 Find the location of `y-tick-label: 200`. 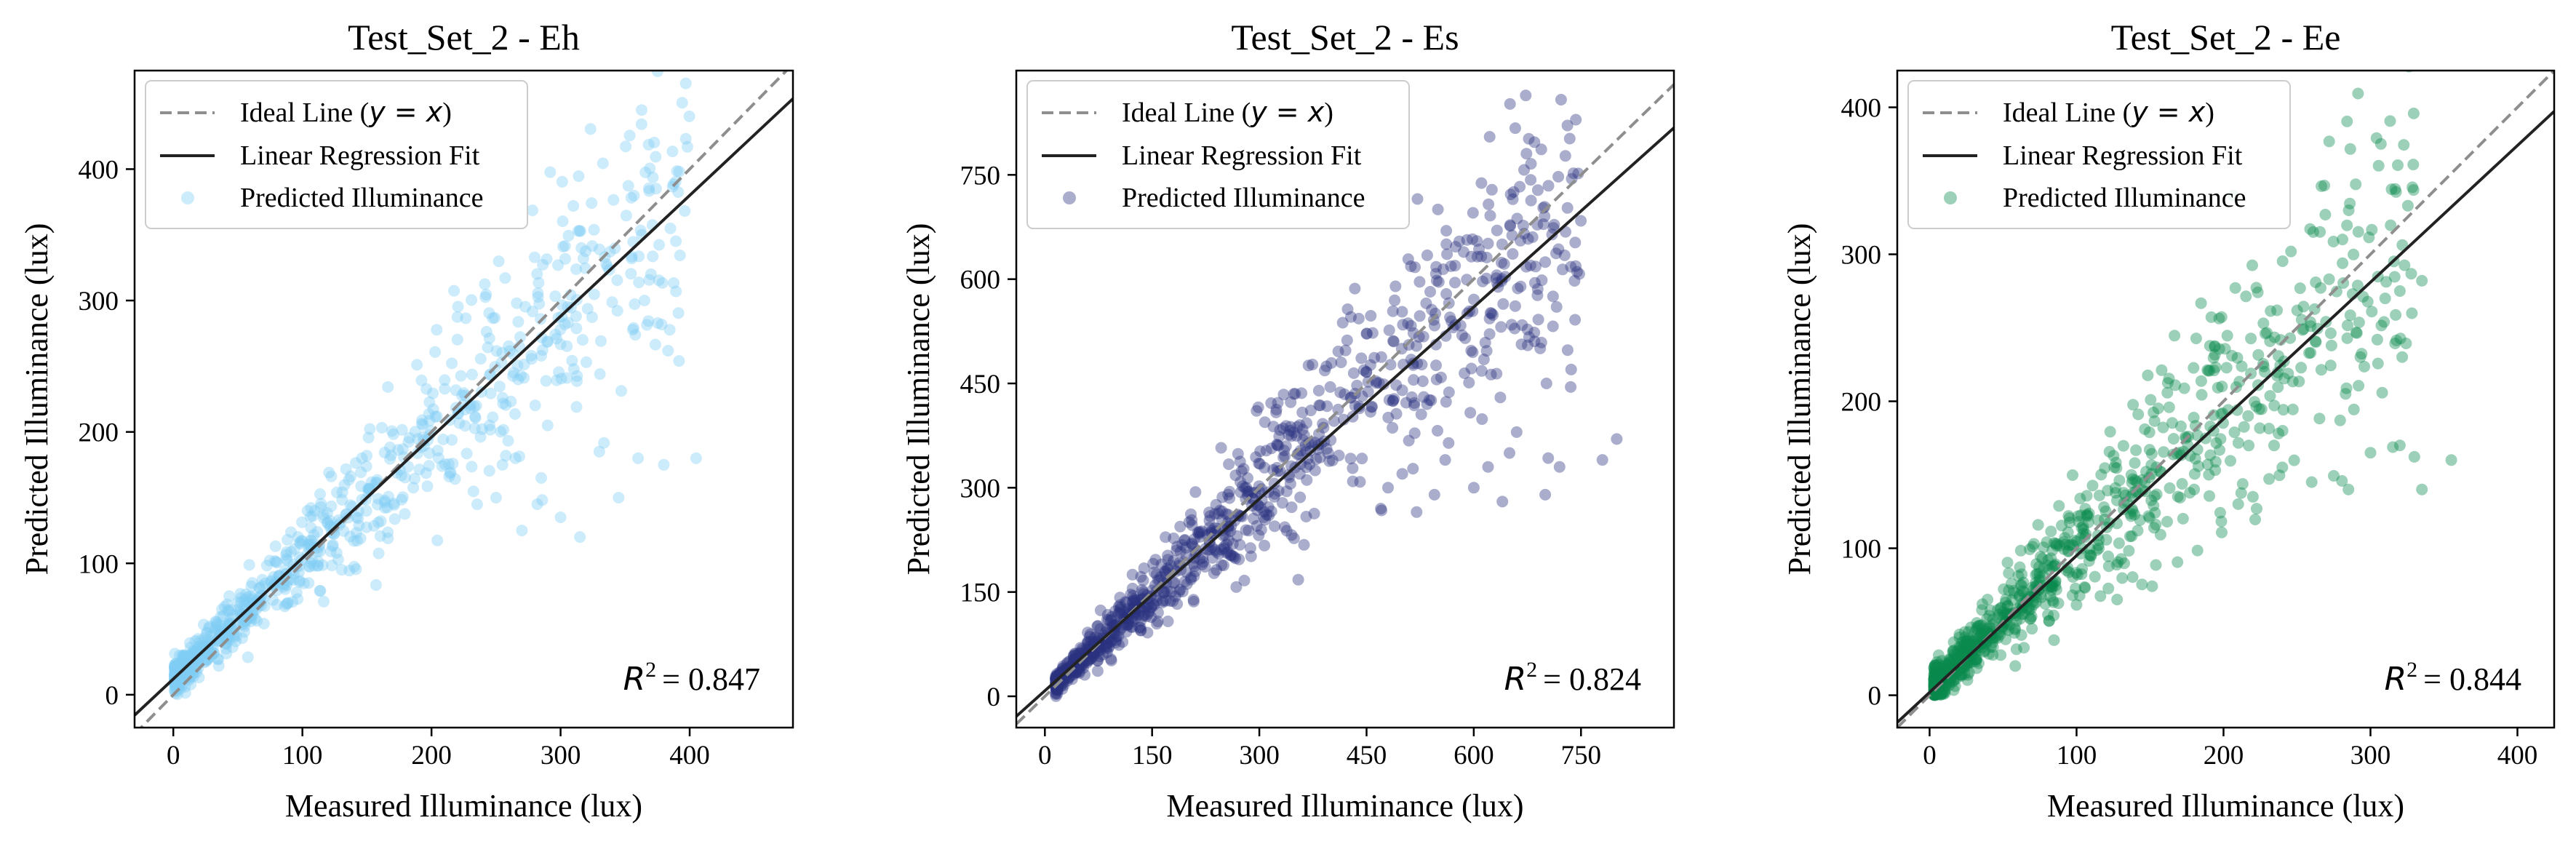

y-tick-label: 200 is located at coordinates (99, 433).